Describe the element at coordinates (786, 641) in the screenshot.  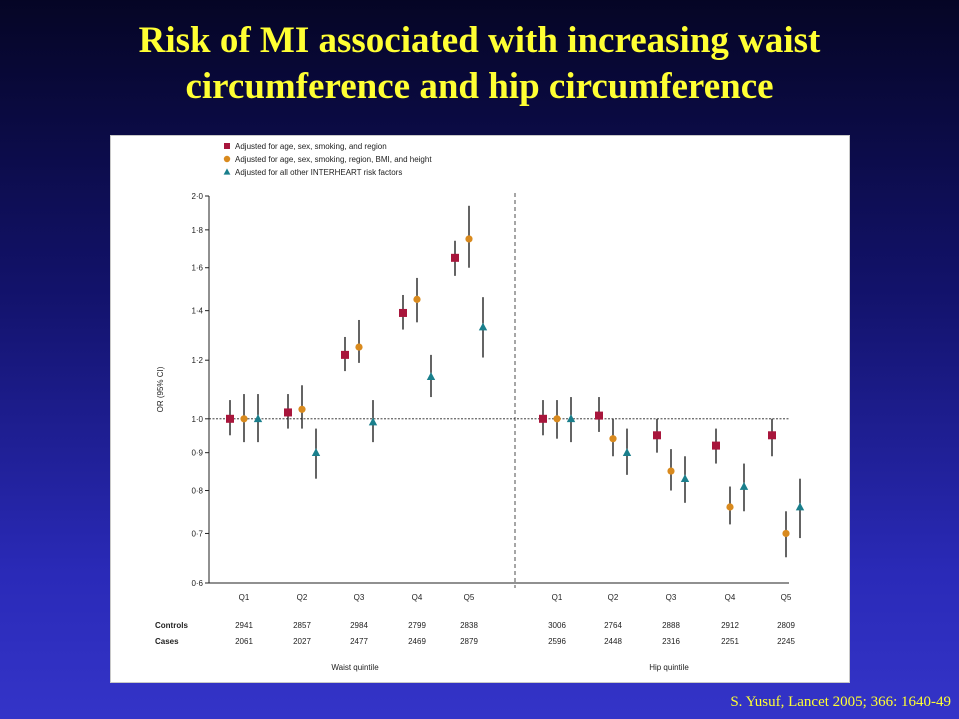
I see `cases-count: 2245` at that location.